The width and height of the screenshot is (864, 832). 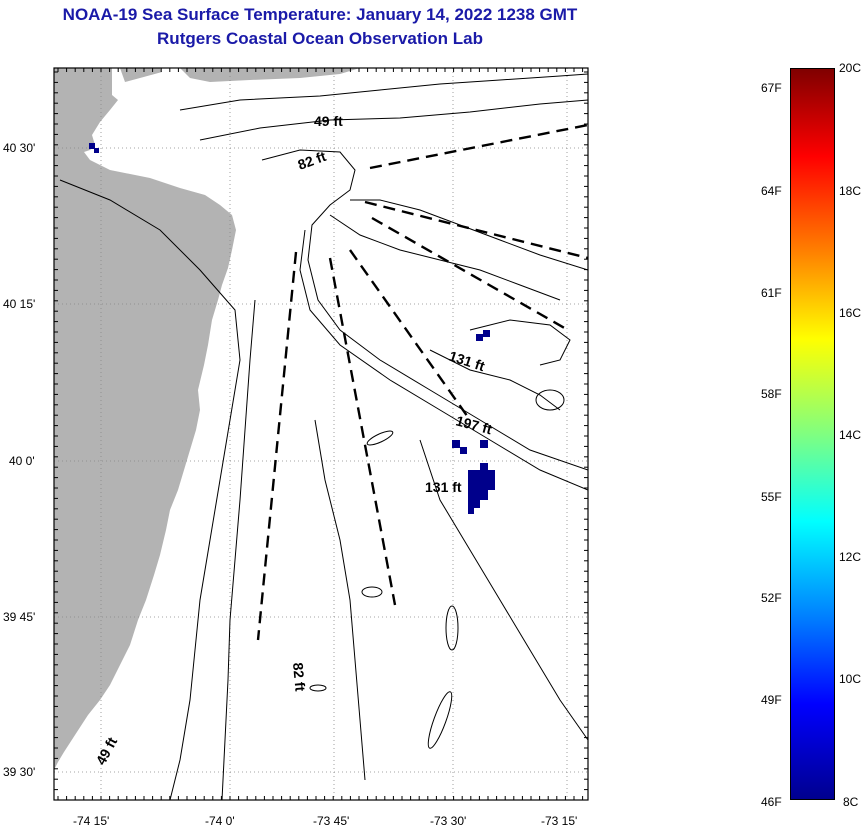 I want to click on colorbar-c-label: 18C, so click(x=850, y=191).